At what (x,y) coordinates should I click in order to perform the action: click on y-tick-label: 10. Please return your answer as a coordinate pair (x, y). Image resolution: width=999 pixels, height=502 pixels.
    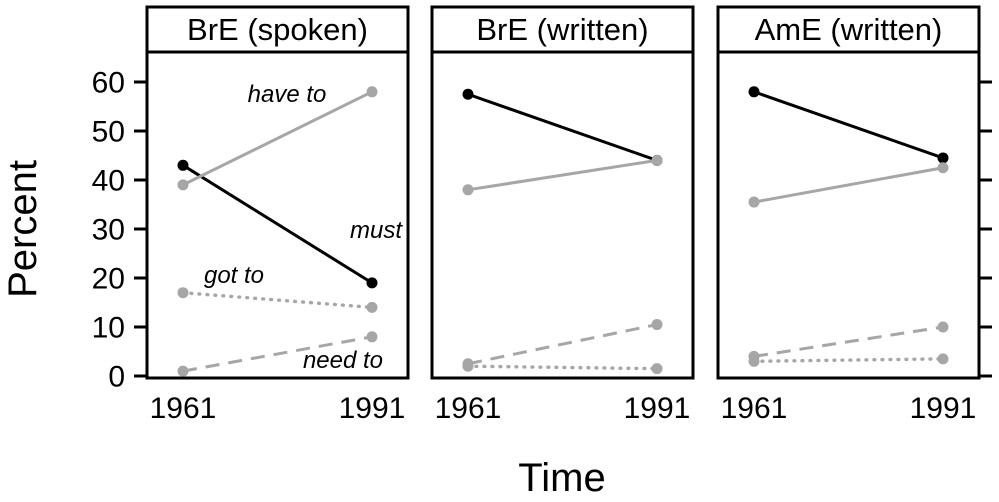
    Looking at the image, I should click on (108, 328).